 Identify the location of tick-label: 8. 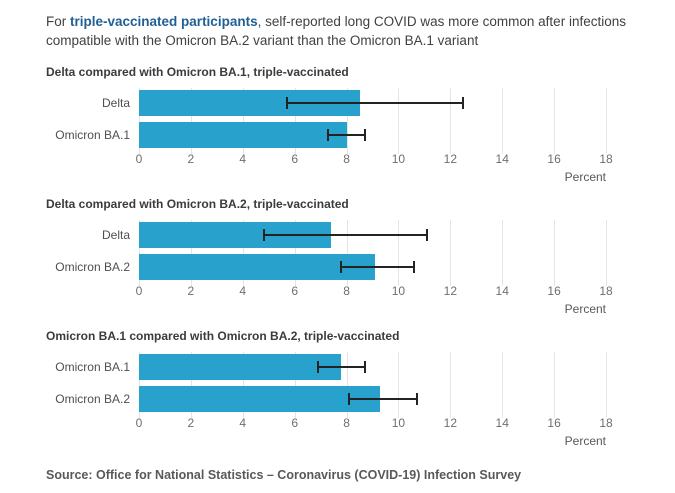
(346, 159).